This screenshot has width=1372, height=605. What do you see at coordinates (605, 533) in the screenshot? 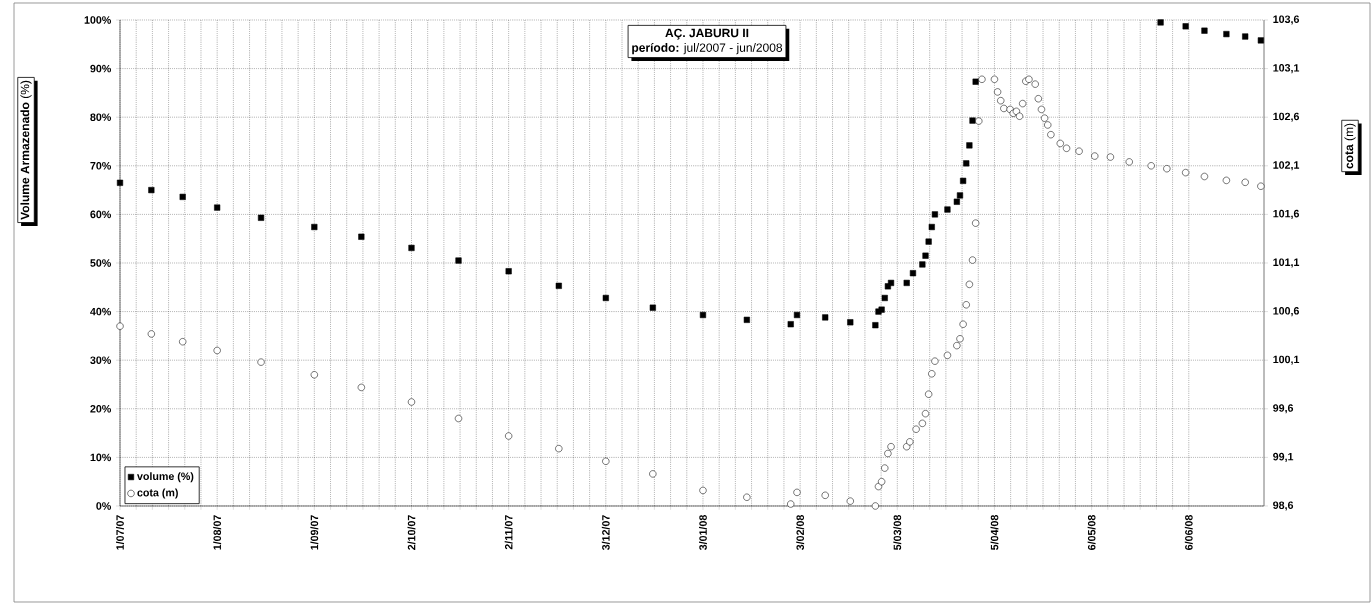
I see `x-tick-label: 3/12/07` at bounding box center [605, 533].